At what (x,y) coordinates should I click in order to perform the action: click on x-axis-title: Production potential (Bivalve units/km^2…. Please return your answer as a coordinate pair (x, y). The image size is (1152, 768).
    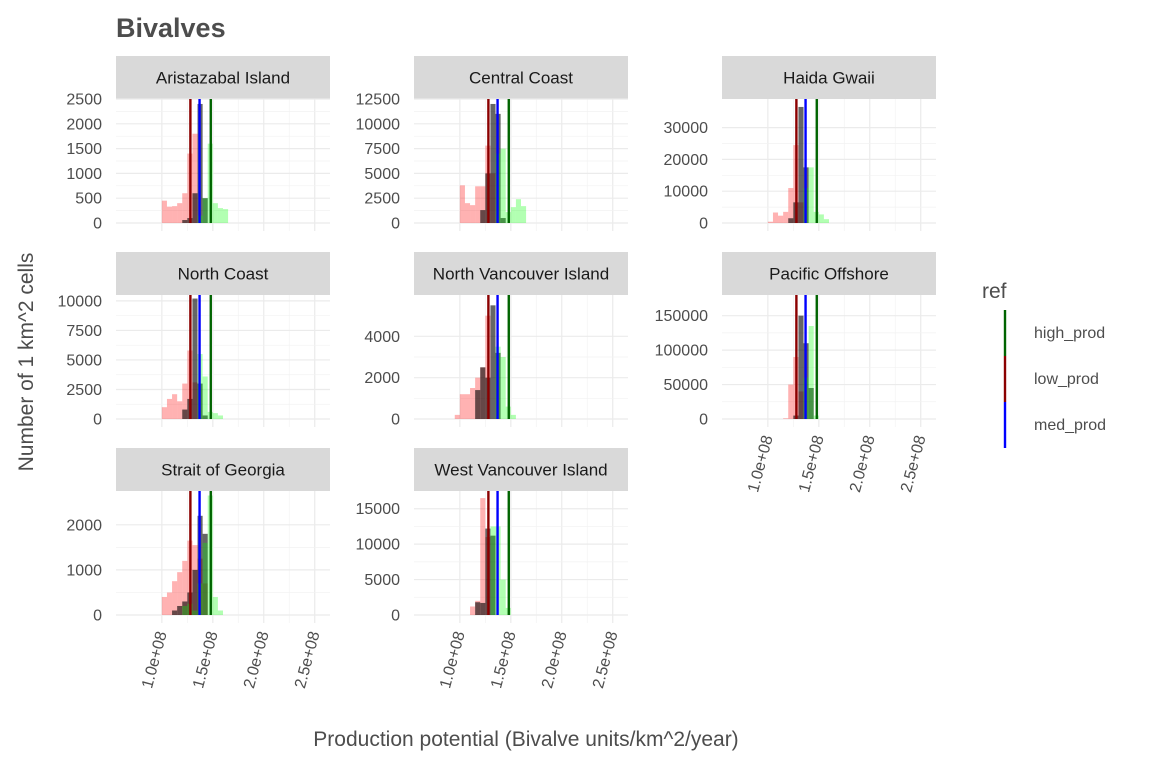
    Looking at the image, I should click on (525, 739).